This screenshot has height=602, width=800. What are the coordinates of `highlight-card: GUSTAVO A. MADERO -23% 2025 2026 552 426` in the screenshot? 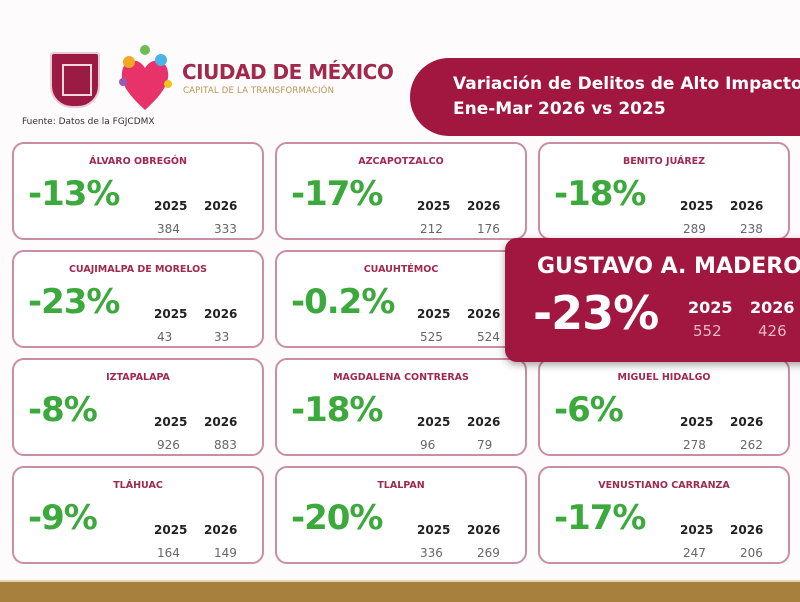 It's located at (652, 300).